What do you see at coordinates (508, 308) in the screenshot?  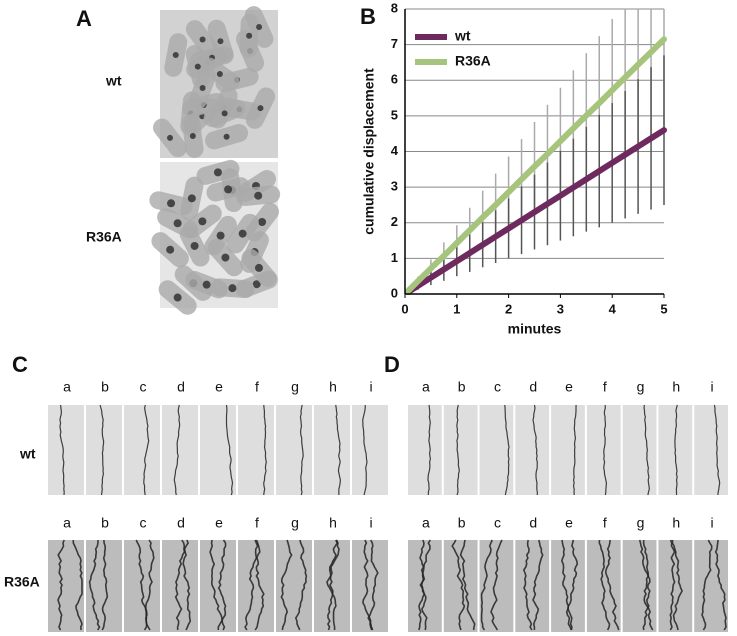 I see `x-tick-label: 2` at bounding box center [508, 308].